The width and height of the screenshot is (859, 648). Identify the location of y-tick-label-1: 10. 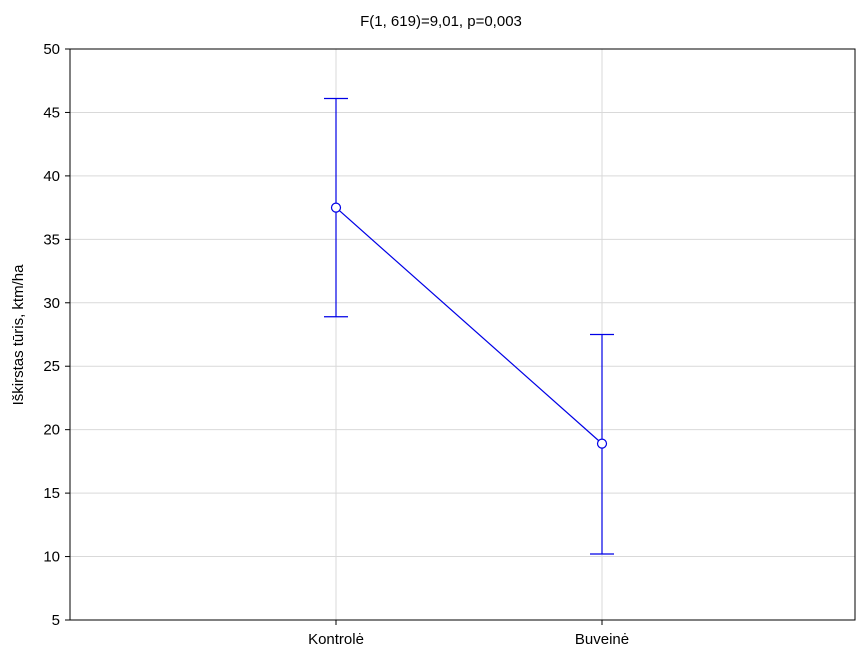
(51, 557).